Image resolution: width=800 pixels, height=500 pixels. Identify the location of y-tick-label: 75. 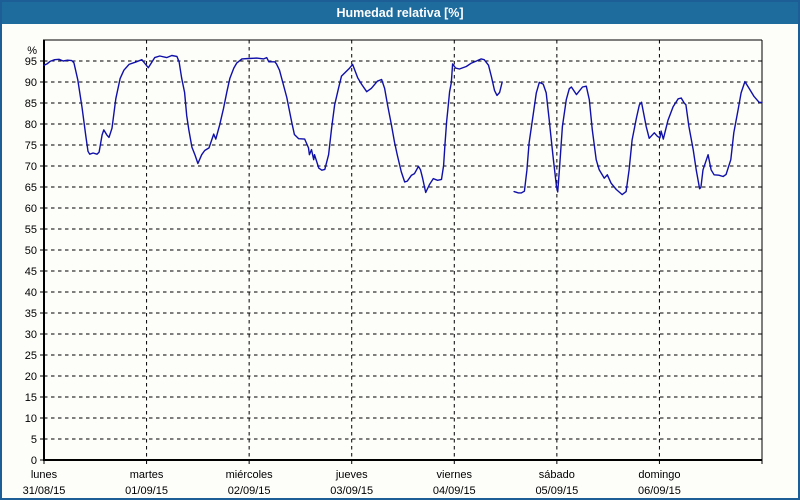
(31, 146).